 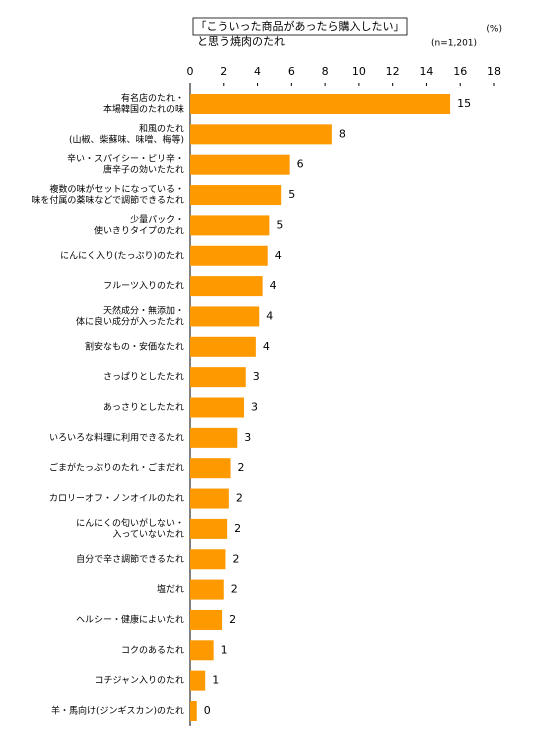 What do you see at coordinates (143, 109) in the screenshot?
I see `y-tick-label: 本場韓国のたれの味` at bounding box center [143, 109].